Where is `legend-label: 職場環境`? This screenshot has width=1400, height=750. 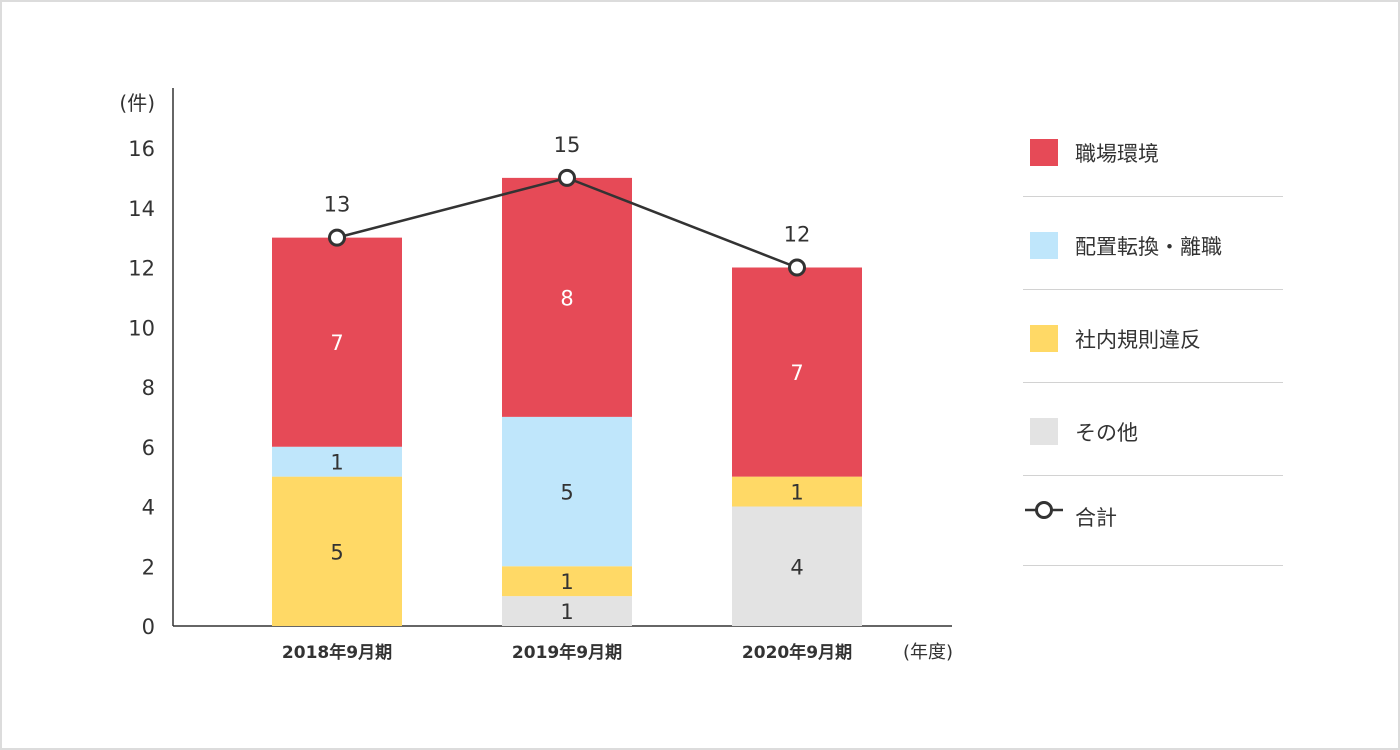 legend-label: 職場環境 is located at coordinates (1117, 154).